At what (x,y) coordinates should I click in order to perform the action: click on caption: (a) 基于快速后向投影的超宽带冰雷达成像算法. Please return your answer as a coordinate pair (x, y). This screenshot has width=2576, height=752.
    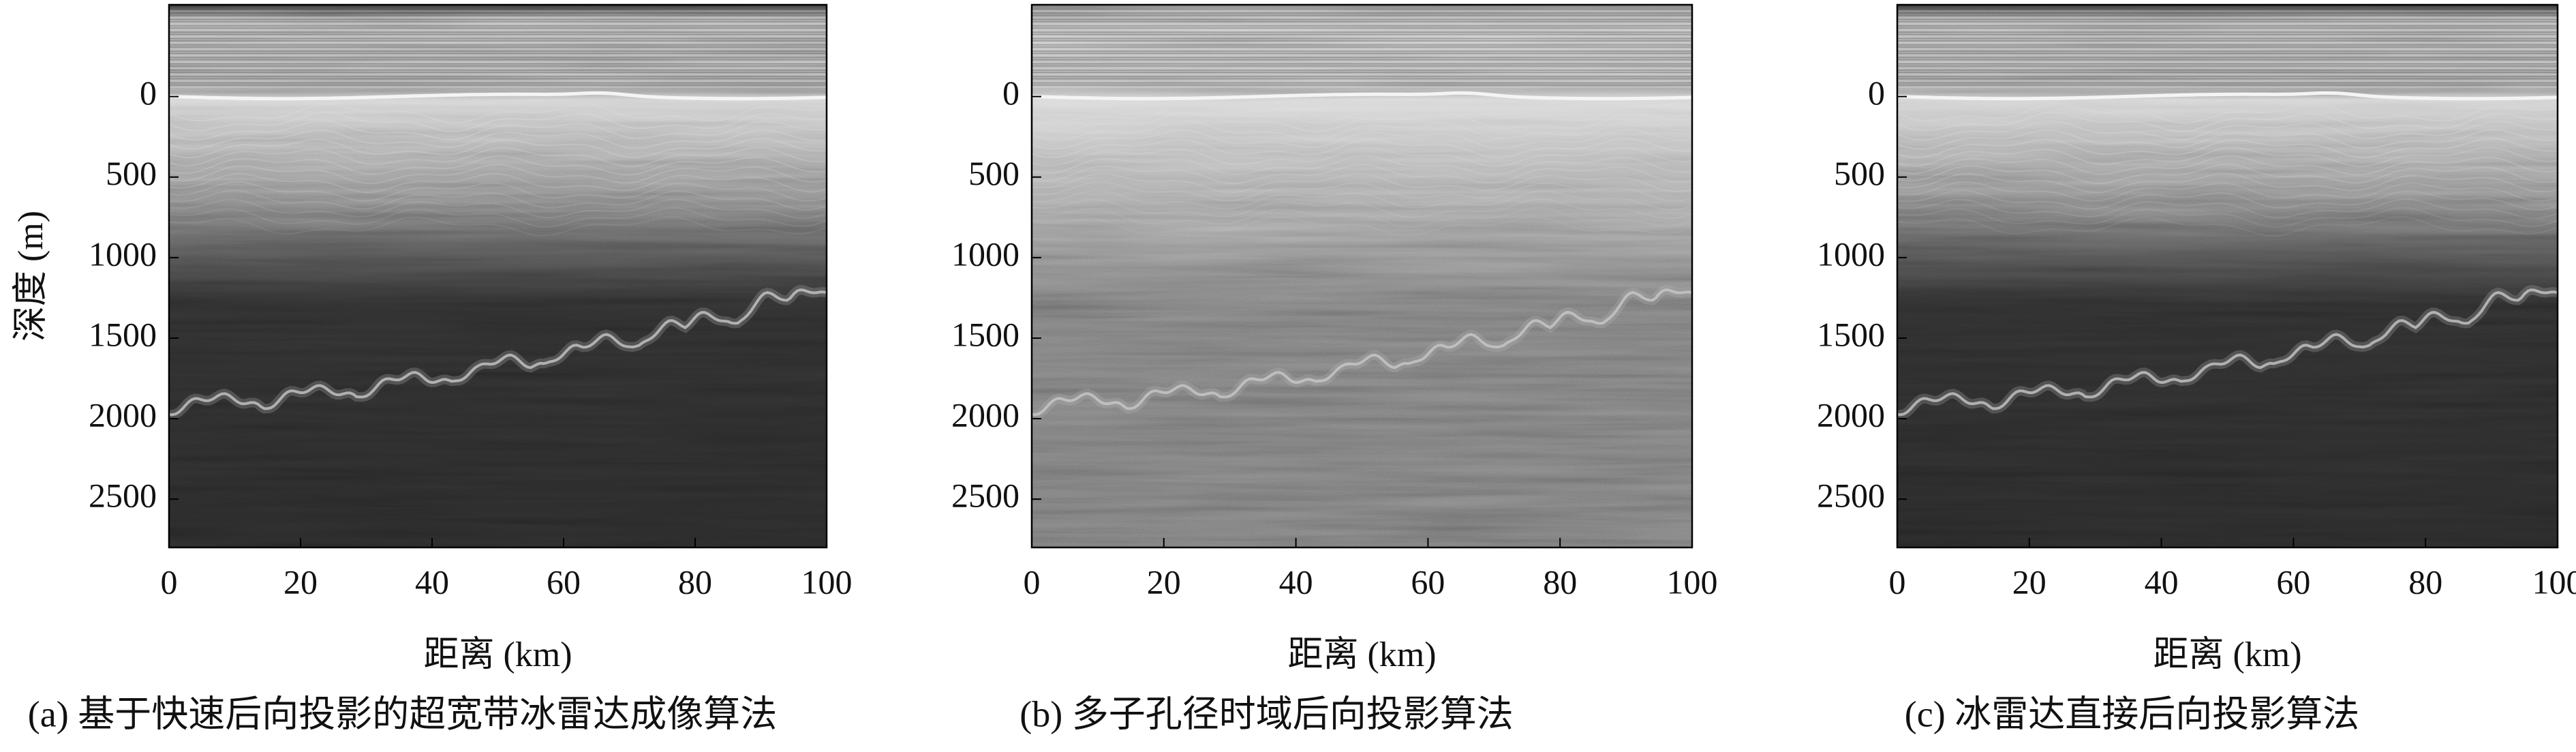
    Looking at the image, I should click on (402, 714).